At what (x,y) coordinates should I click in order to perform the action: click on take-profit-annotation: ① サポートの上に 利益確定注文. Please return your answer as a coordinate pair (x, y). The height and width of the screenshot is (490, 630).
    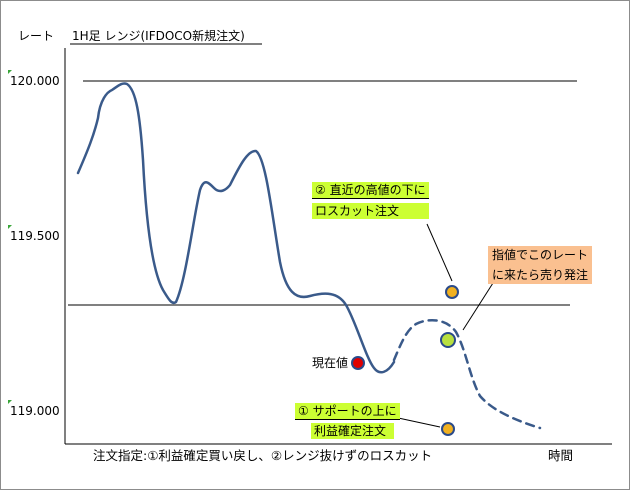
    Looking at the image, I should click on (347, 421).